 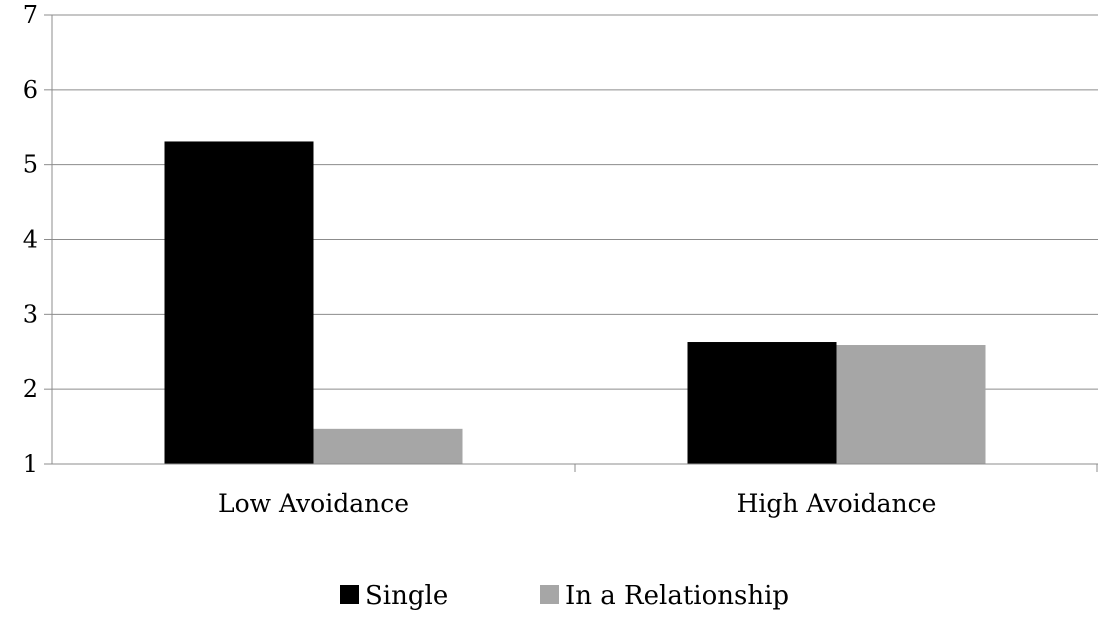 What do you see at coordinates (762, 403) in the screenshot?
I see `bar-single-high-avoidance` at bounding box center [762, 403].